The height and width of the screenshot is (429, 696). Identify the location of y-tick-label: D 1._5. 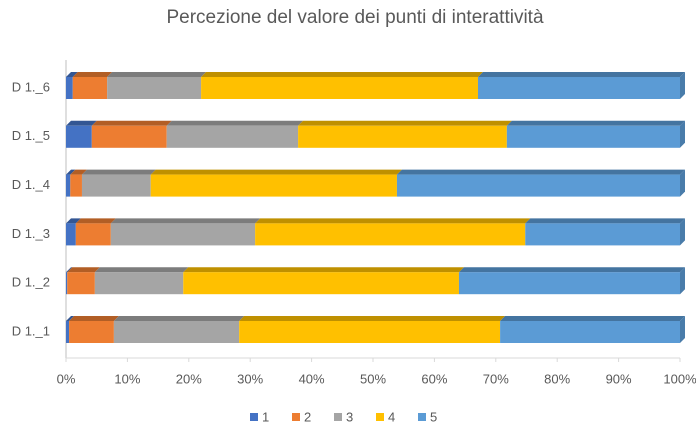
(31, 135).